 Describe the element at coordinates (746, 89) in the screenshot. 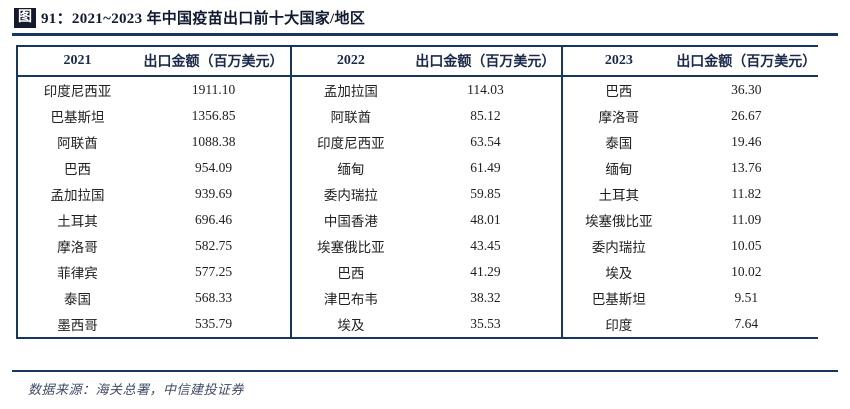

I see `value-cell: 36.30` at that location.